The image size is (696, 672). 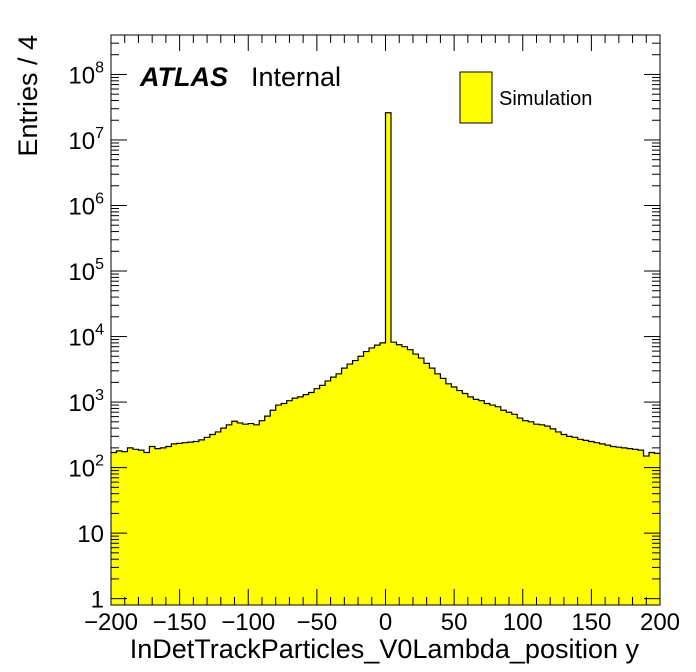 I want to click on x-tick-label: 50, so click(x=454, y=622).